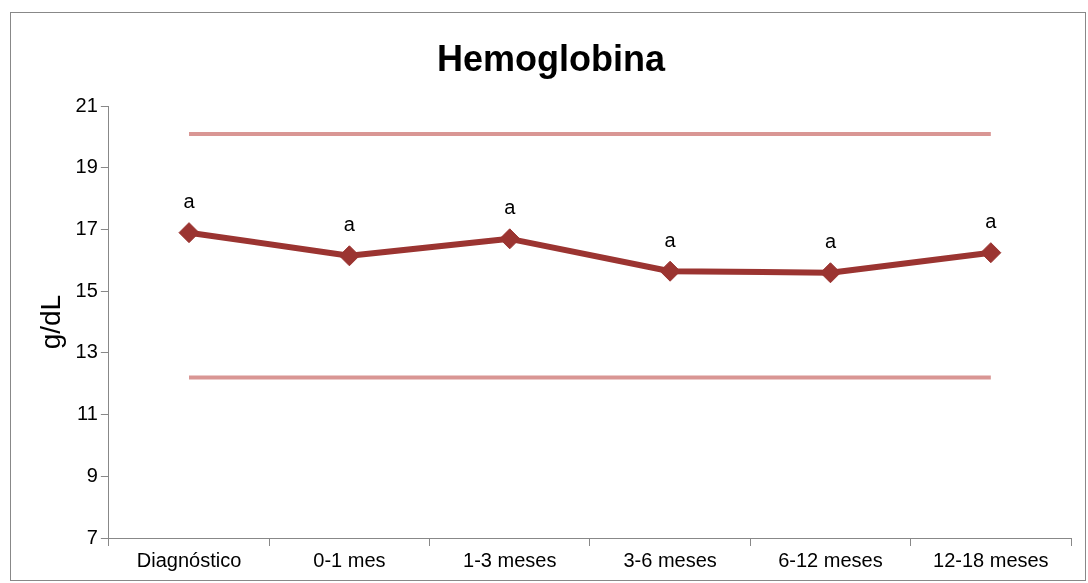 The width and height of the screenshot is (1088, 583). Describe the element at coordinates (92, 536) in the screenshot. I see `y-tick-label: 7` at that location.